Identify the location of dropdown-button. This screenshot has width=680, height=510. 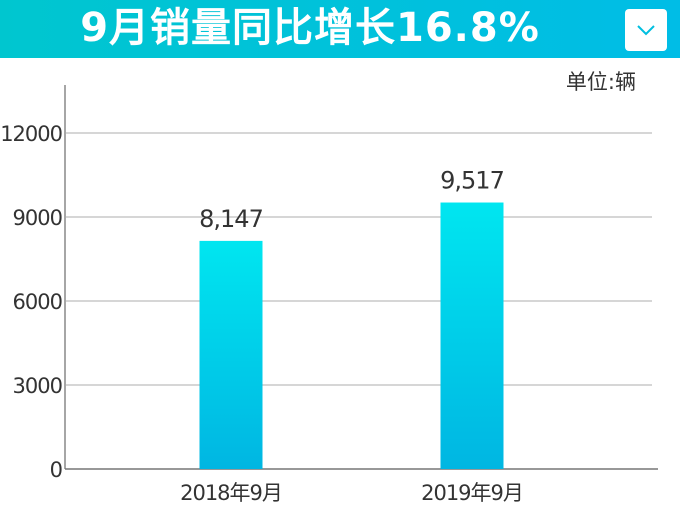
(646, 30).